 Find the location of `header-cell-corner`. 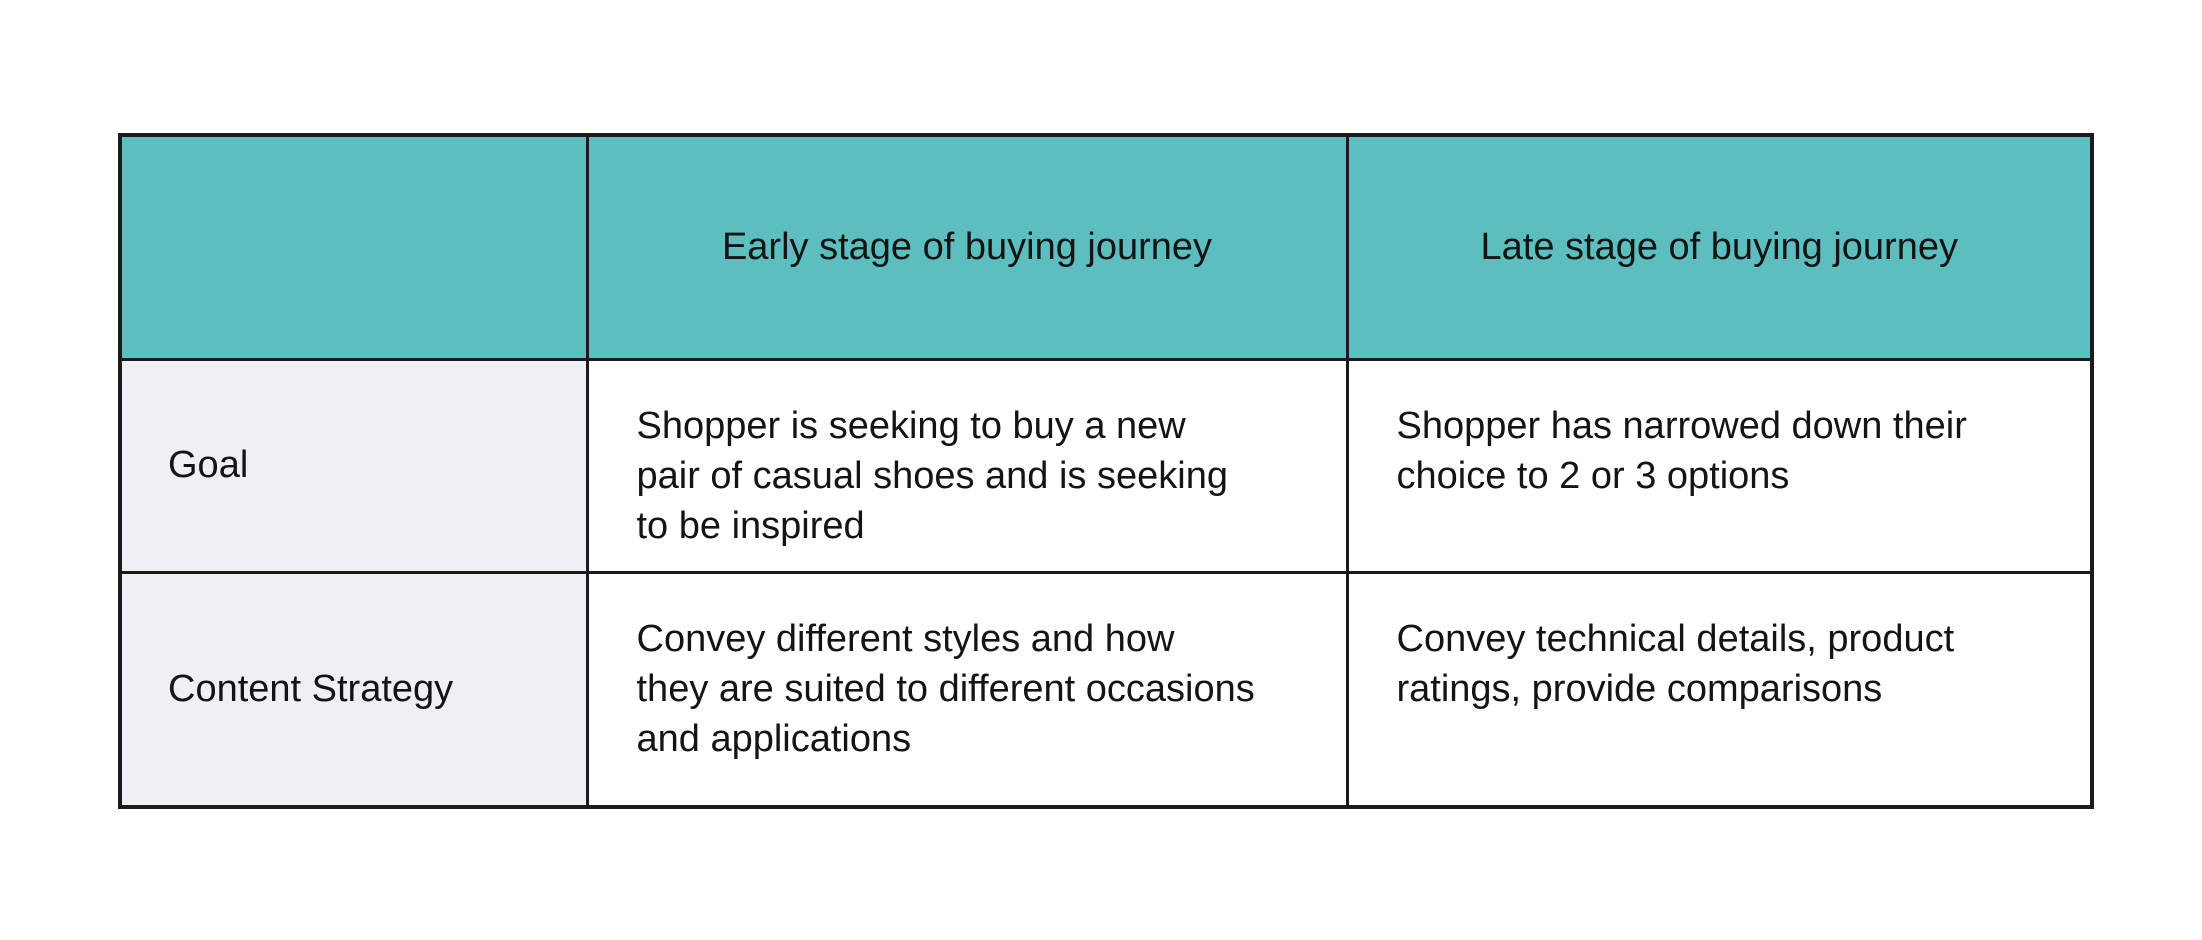

header-cell-corner is located at coordinates (353, 247).